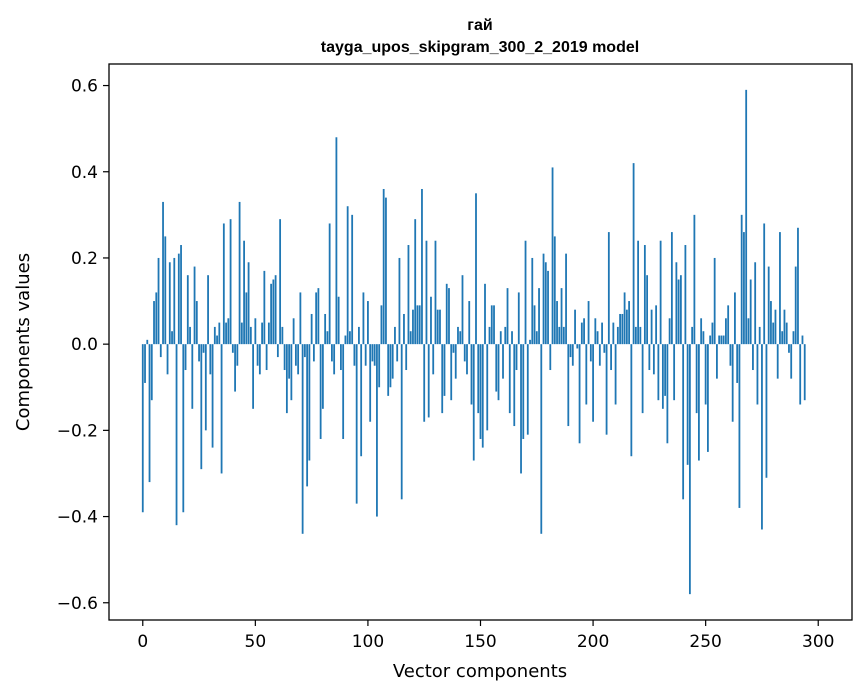 Image resolution: width=867 pixels, height=696 pixels. What do you see at coordinates (256, 642) in the screenshot?
I see `x-tick-label: 50` at bounding box center [256, 642].